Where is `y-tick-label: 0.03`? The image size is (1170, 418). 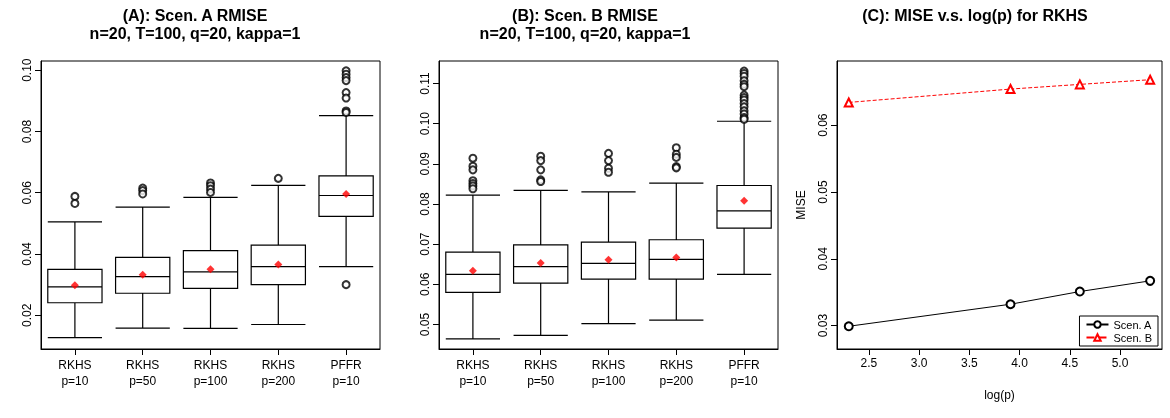
y-tick-label: 0.03 is located at coordinates (823, 325).